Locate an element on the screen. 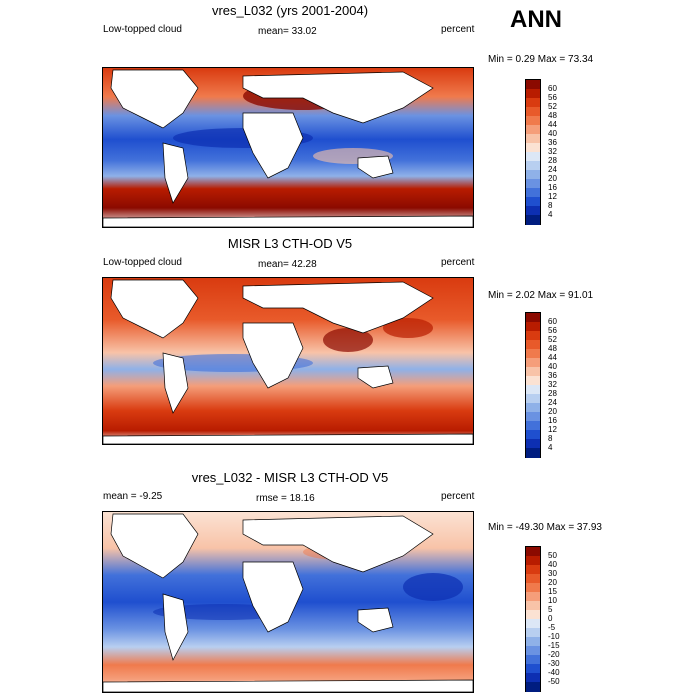 The image size is (700, 700). colorbar-tick-label: -20 is located at coordinates (554, 654).